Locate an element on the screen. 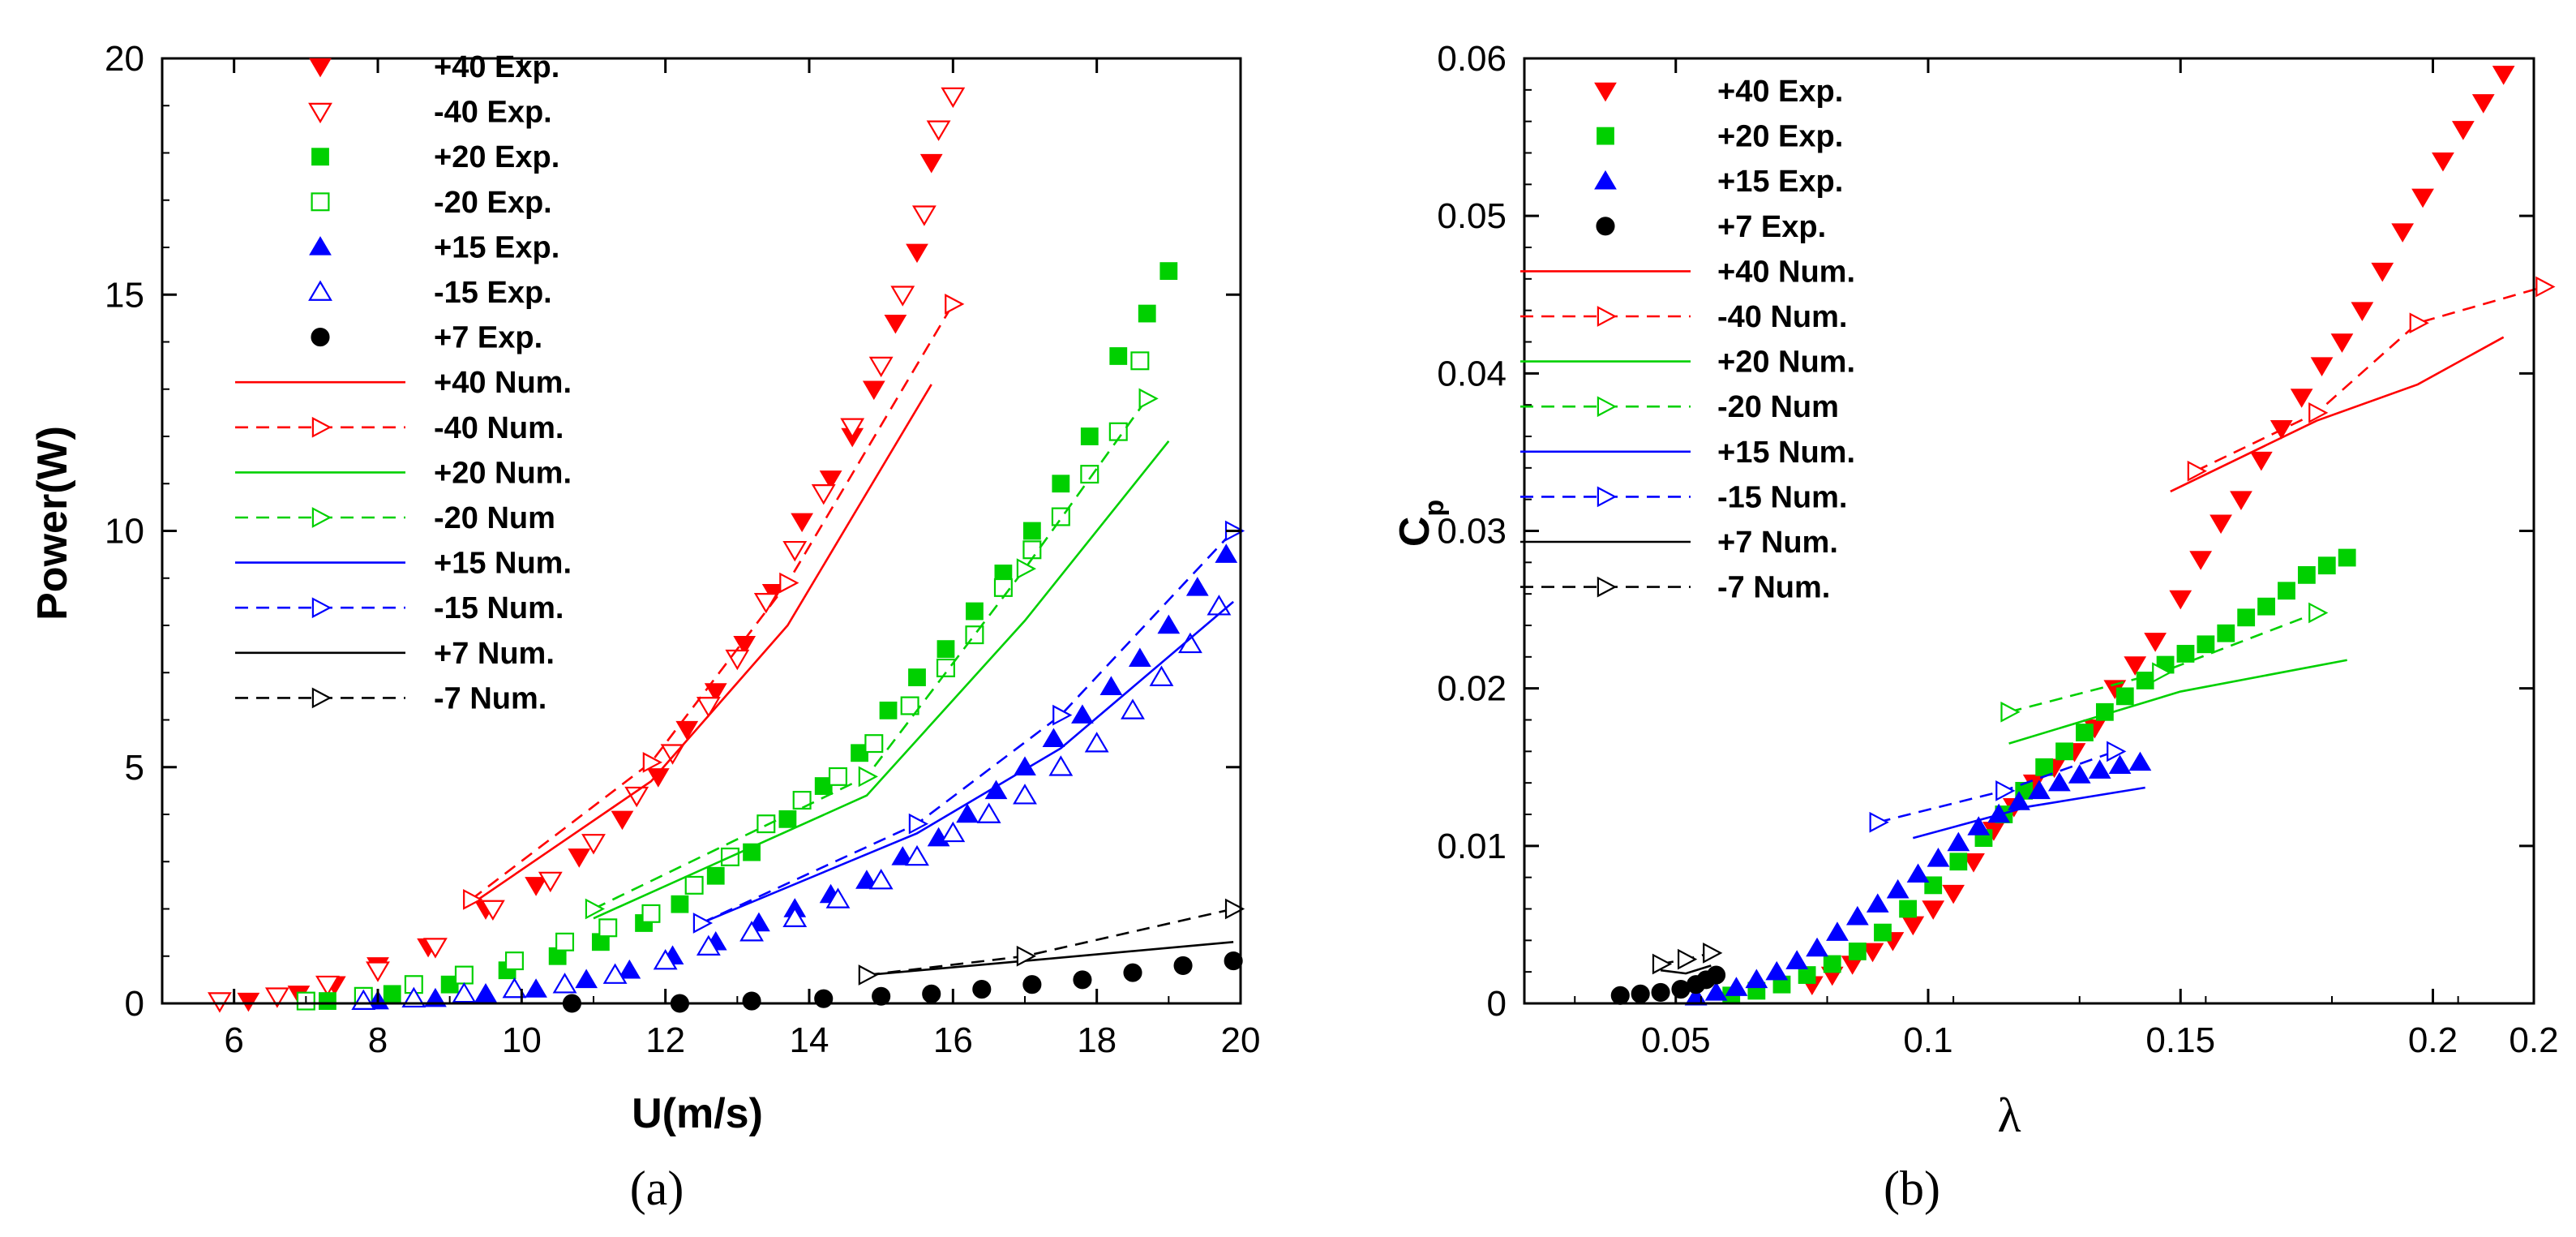 Image resolution: width=2576 pixels, height=1237 pixels. panel-a-y-axis-title: Power(W) is located at coordinates (52, 523).